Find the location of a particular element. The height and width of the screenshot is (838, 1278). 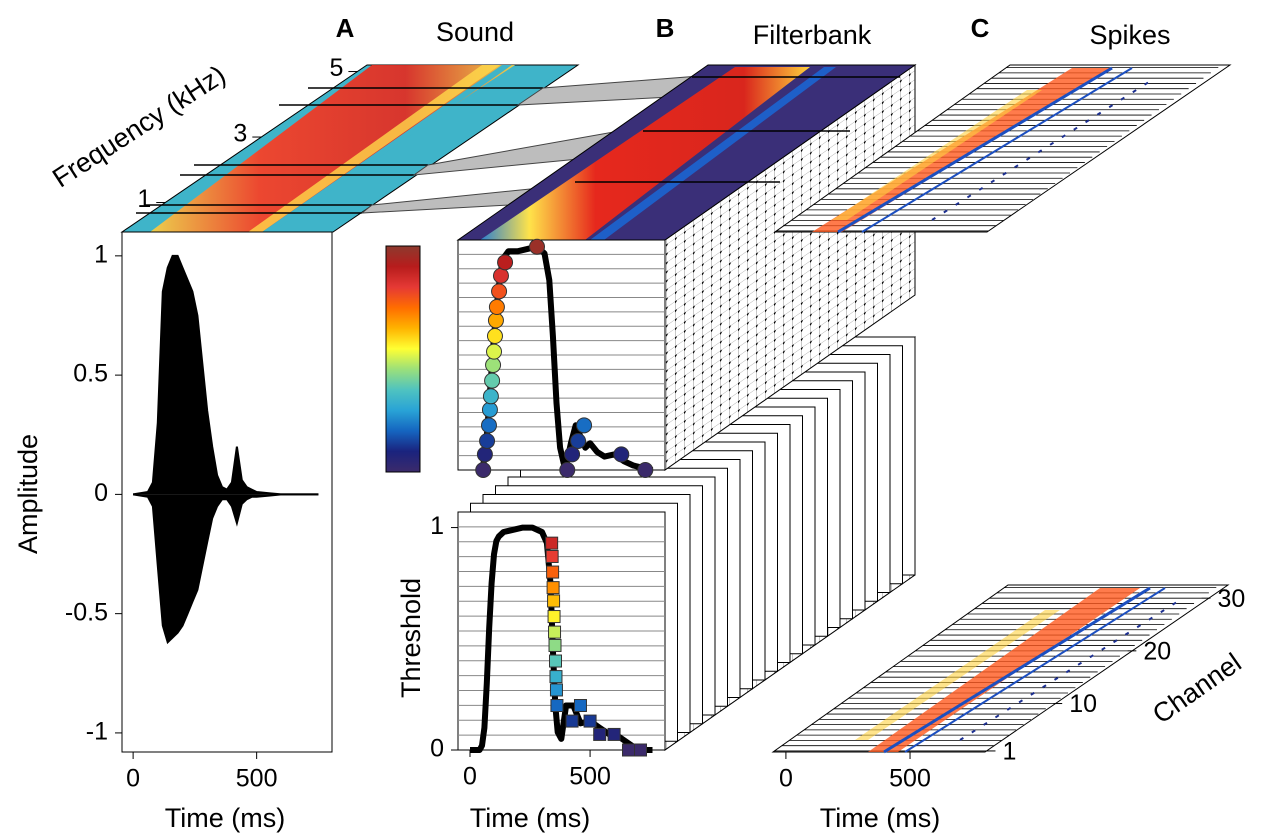

panel-label: A is located at coordinates (345, 28).